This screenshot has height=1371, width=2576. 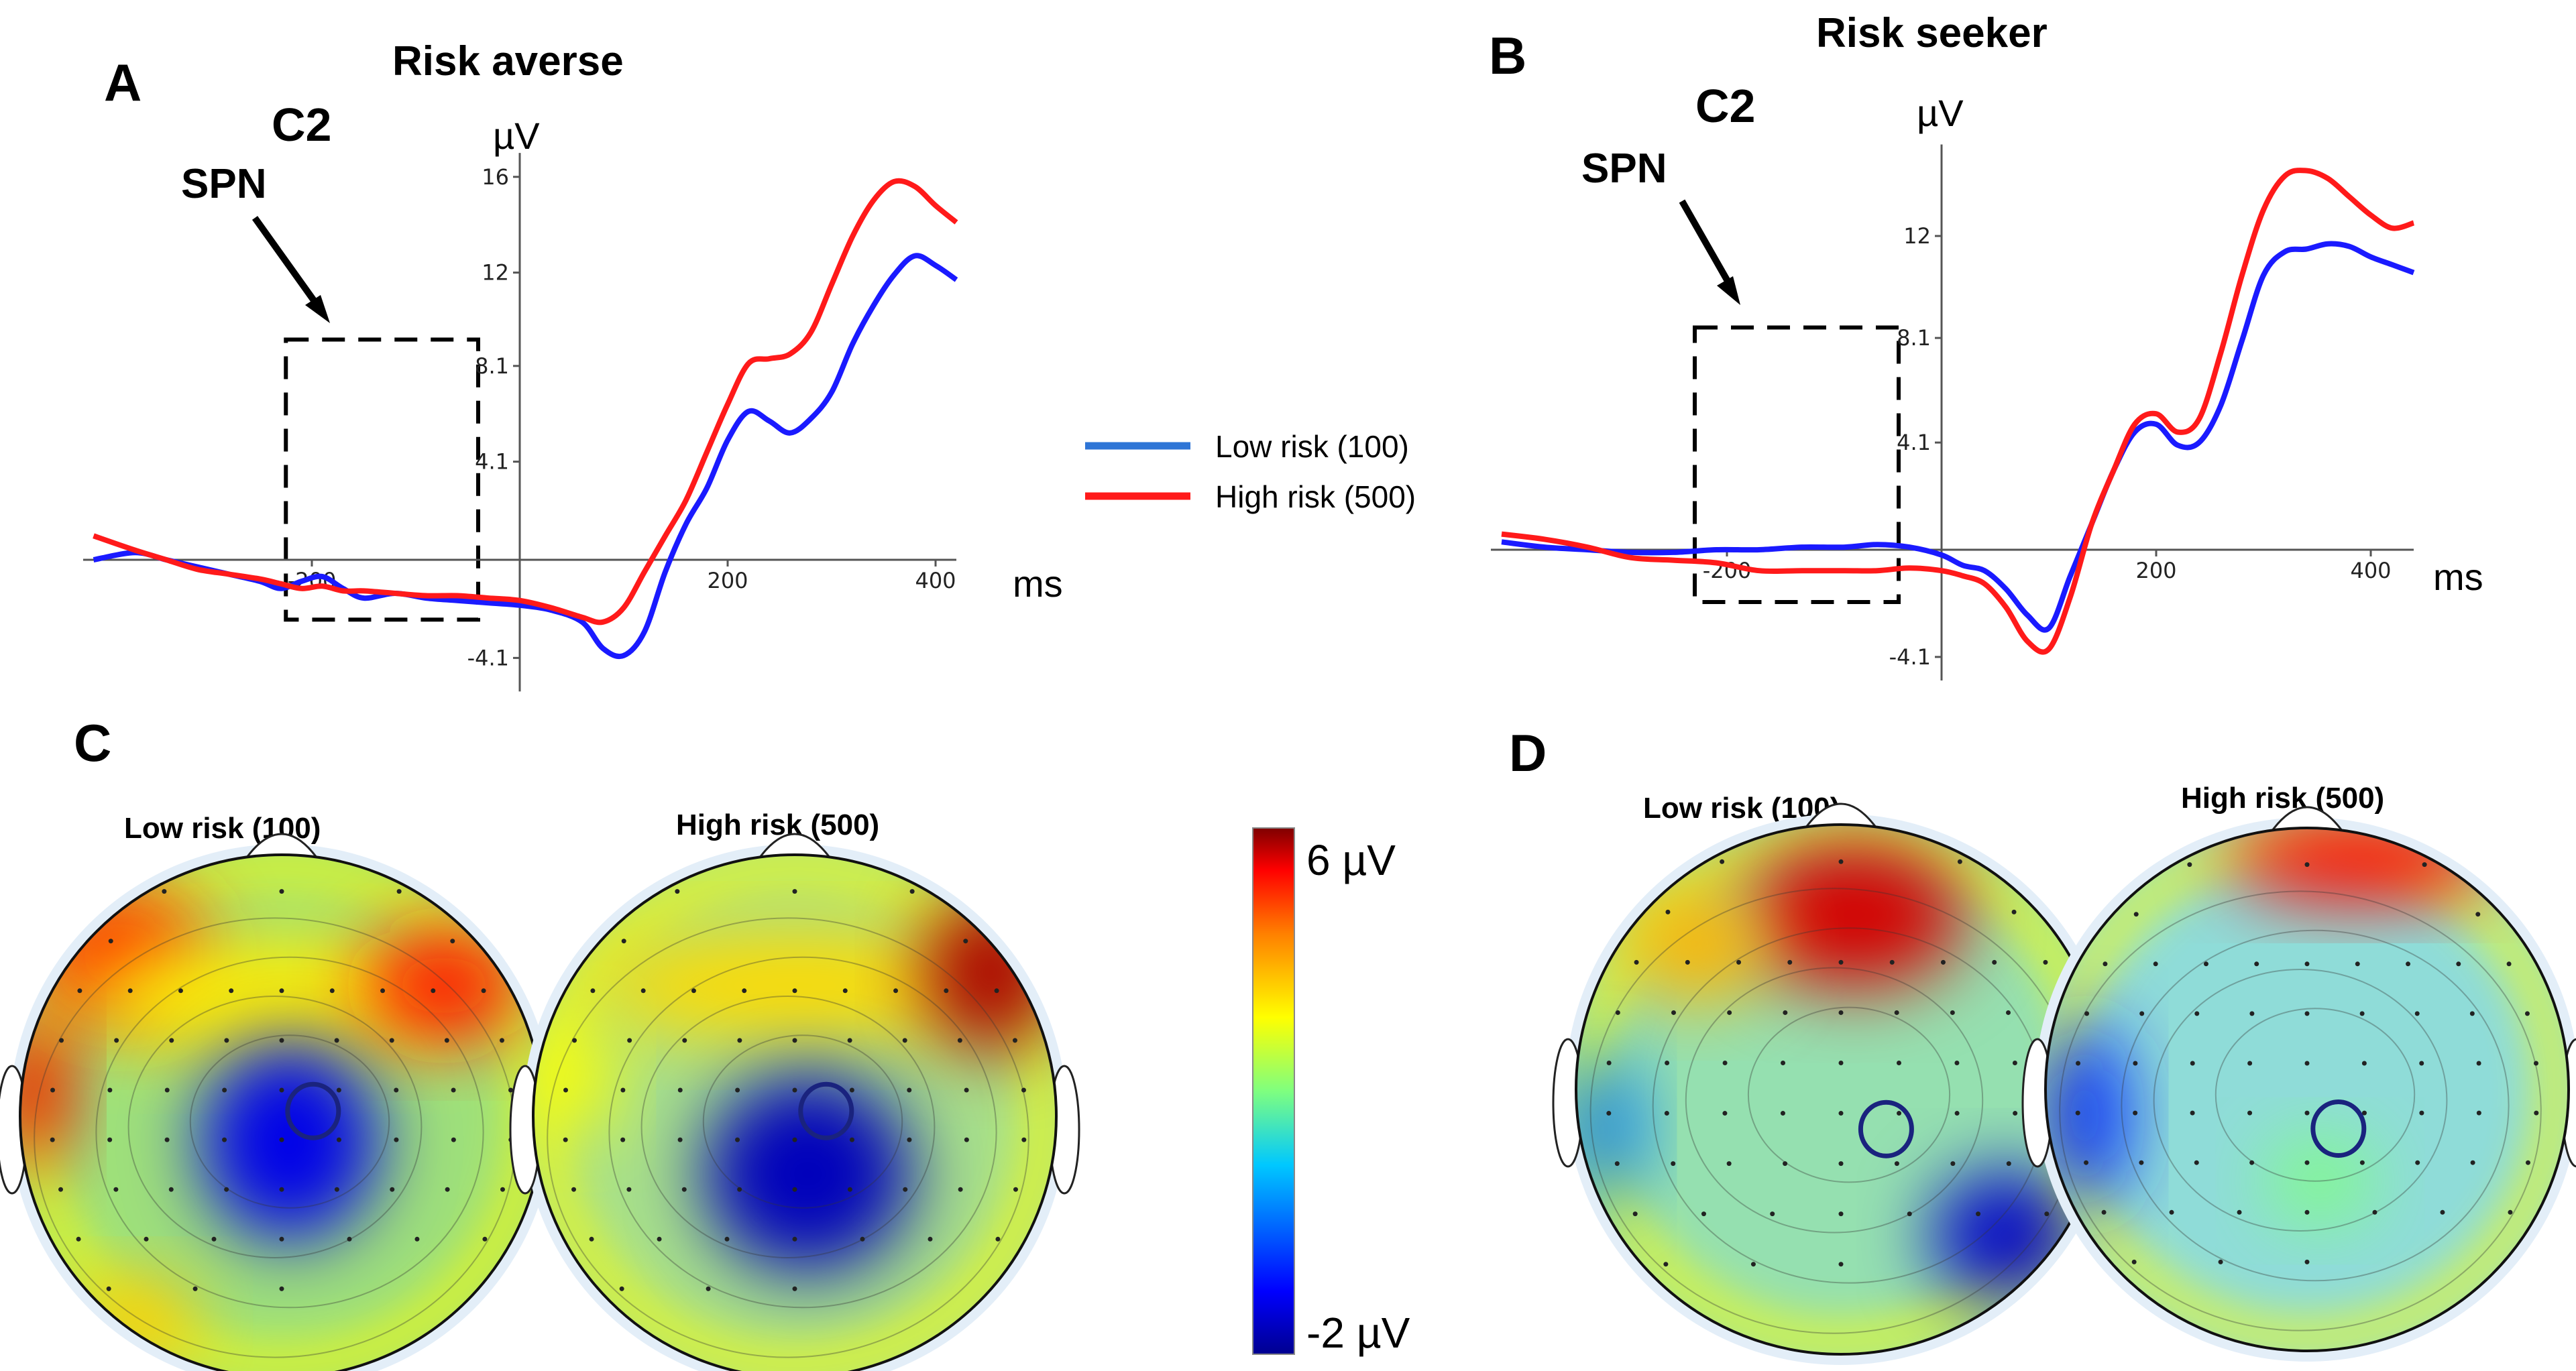 I want to click on panel-a-spn-arrow, so click(x=288, y=265).